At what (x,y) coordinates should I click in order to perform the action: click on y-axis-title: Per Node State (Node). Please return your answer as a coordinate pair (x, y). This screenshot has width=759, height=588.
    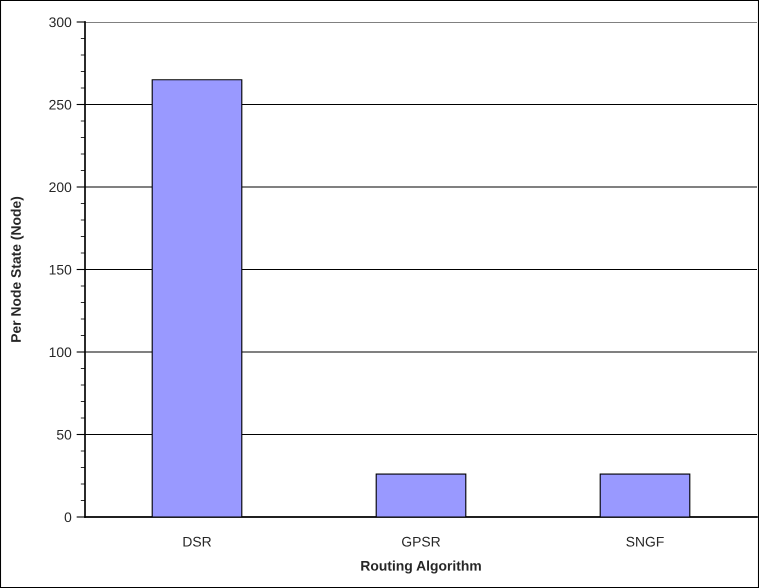
    Looking at the image, I should click on (17, 269).